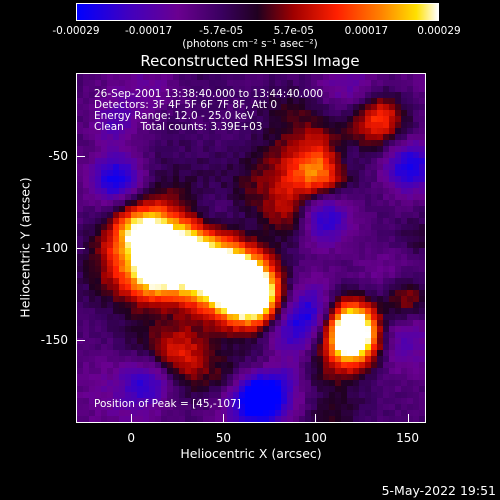 This screenshot has width=500, height=500. I want to click on x-tick-label: 50, so click(223, 438).